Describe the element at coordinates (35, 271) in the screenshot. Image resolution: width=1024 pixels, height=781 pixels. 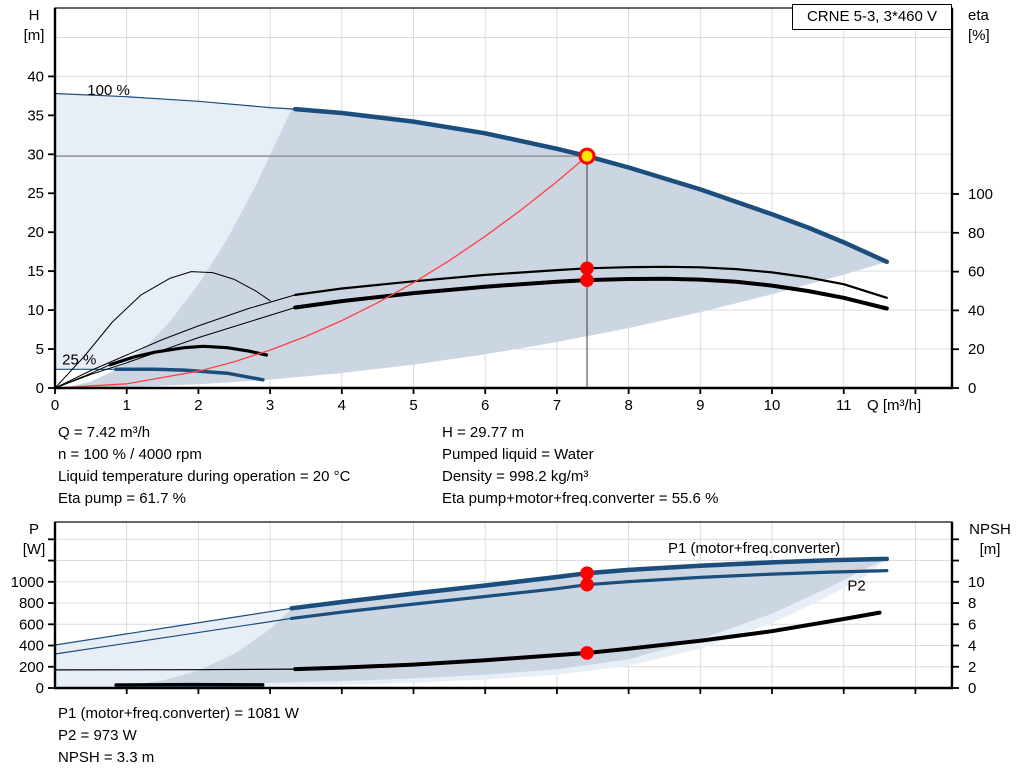
I see `tick-label-left: 15` at that location.